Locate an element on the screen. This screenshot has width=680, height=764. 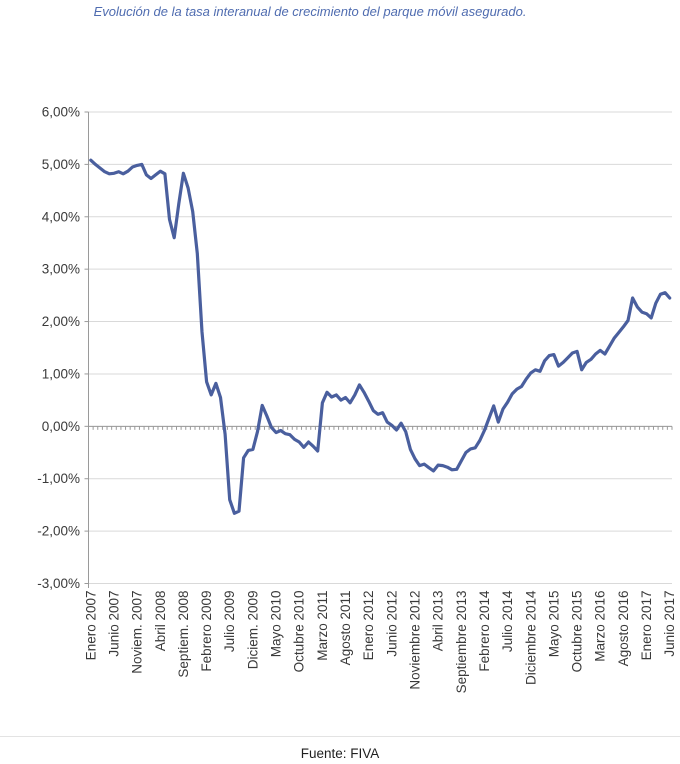
x-axis-tick-label: Julio 2014 is located at coordinates (507, 621).